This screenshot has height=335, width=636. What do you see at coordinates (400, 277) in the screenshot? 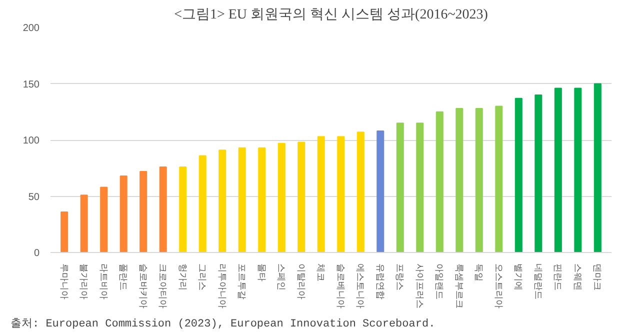
I see `x-tick-label: 프랑스` at bounding box center [400, 277].